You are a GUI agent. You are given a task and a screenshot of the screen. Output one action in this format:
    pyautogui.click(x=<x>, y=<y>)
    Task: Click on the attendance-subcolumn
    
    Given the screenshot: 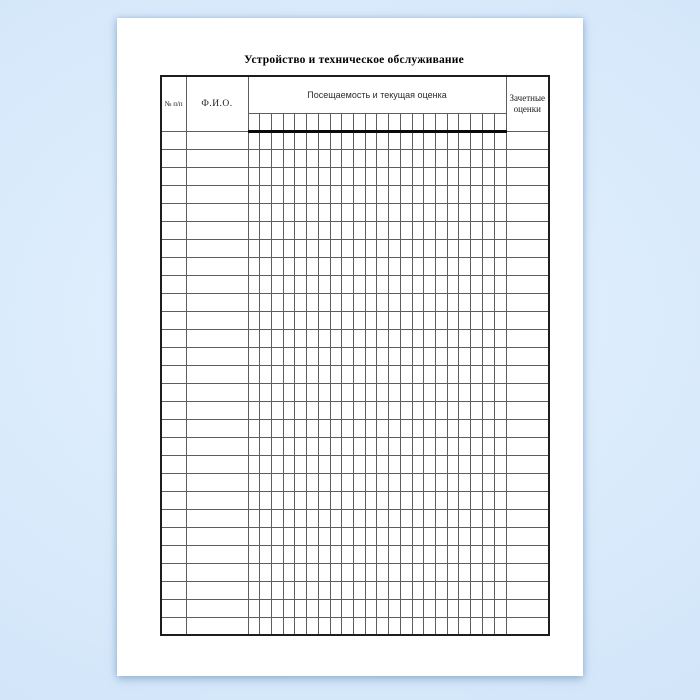 What is the action you would take?
    pyautogui.click(x=429, y=122)
    